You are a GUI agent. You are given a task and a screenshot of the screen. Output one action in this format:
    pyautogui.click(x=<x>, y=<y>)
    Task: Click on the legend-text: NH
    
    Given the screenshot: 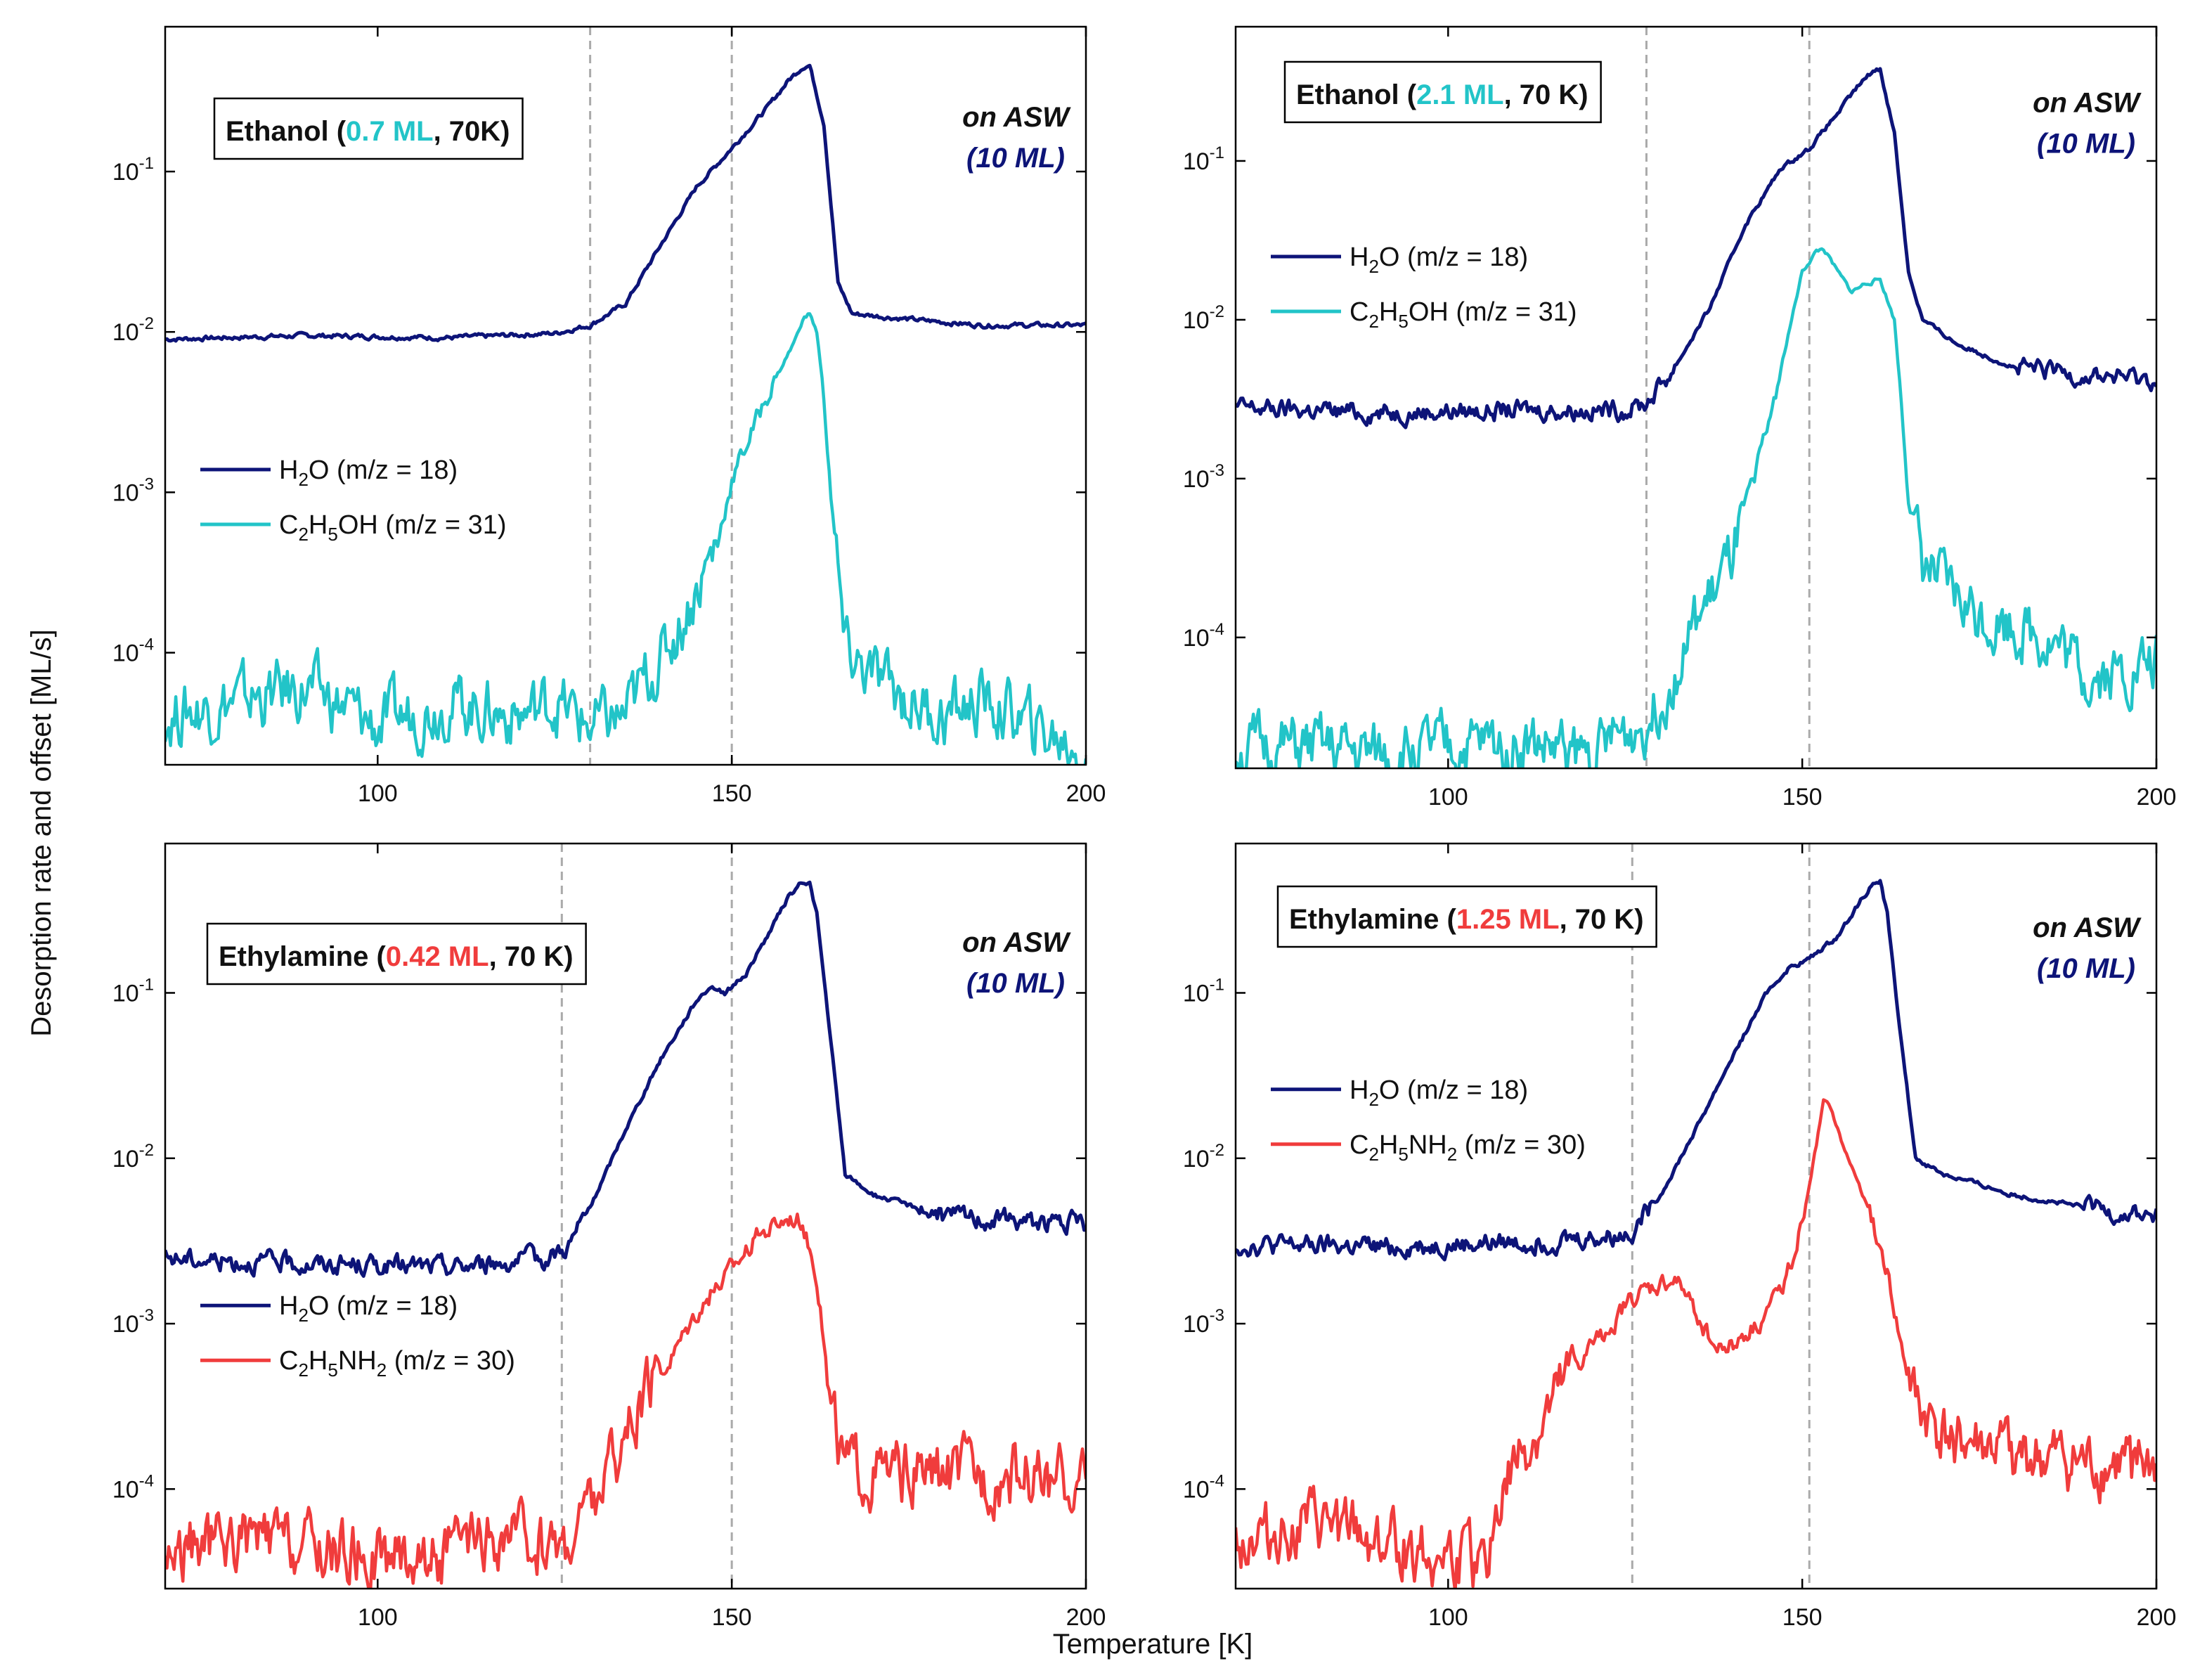 What is the action you would take?
    pyautogui.click(x=357, y=1361)
    